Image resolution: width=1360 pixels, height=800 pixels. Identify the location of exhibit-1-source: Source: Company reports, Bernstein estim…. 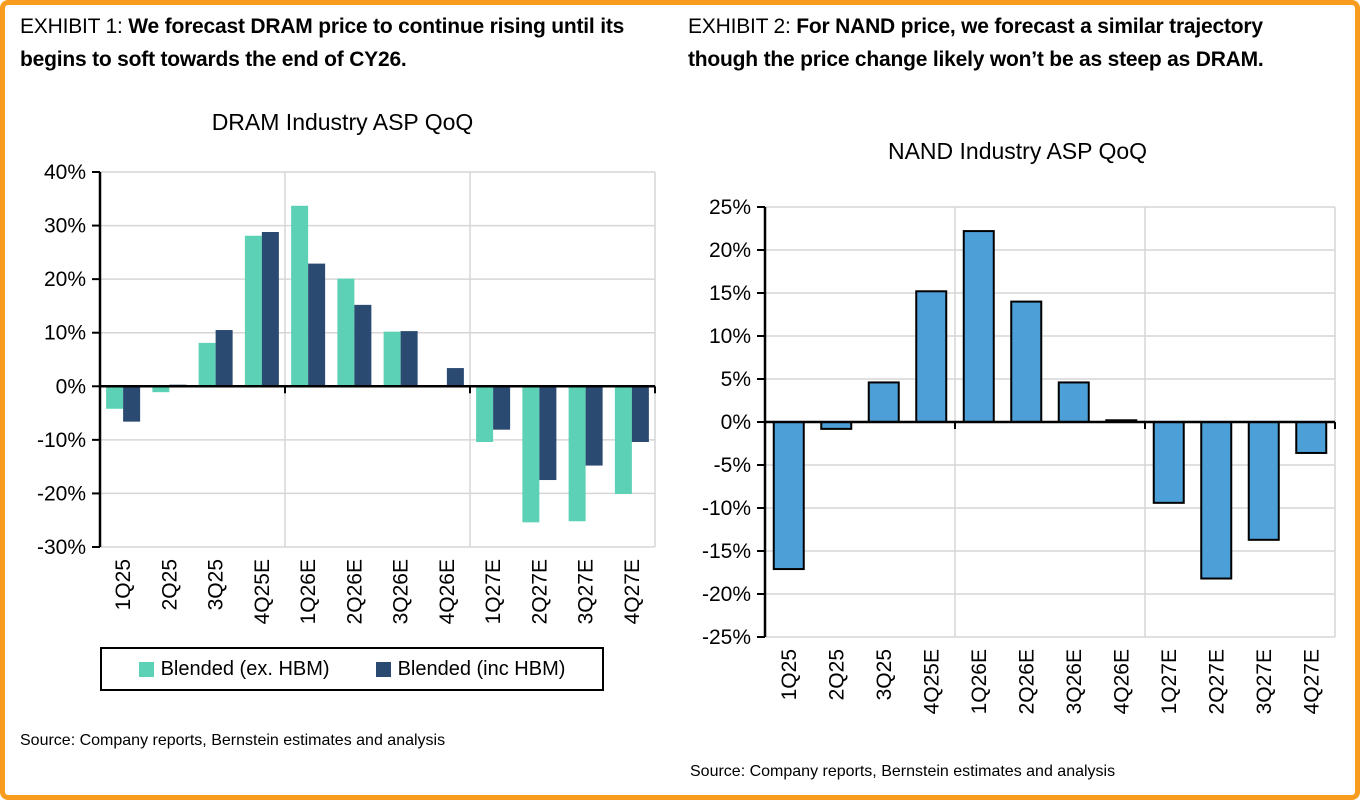
(233, 740).